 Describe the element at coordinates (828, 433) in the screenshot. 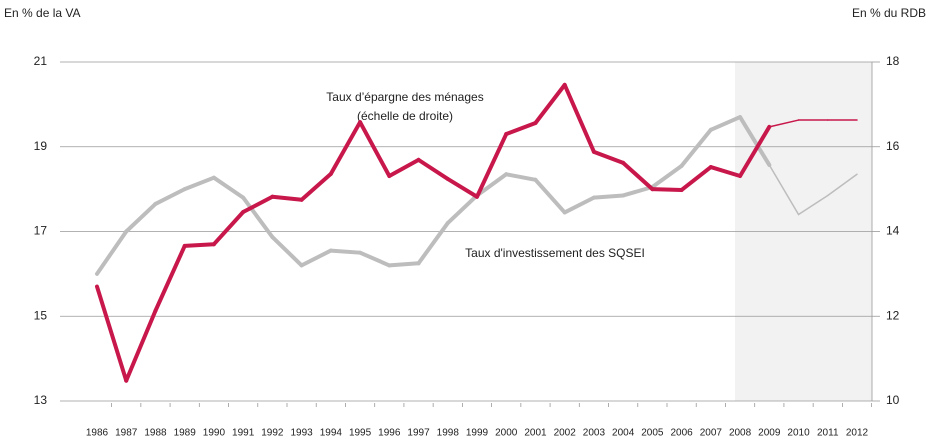

I see `x-tick-label: 2011` at that location.